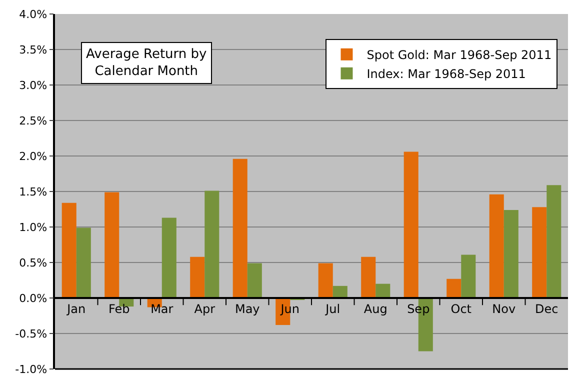 The image size is (576, 384). Describe the element at coordinates (119, 309) in the screenshot. I see `x-tick-label: Feb` at that location.